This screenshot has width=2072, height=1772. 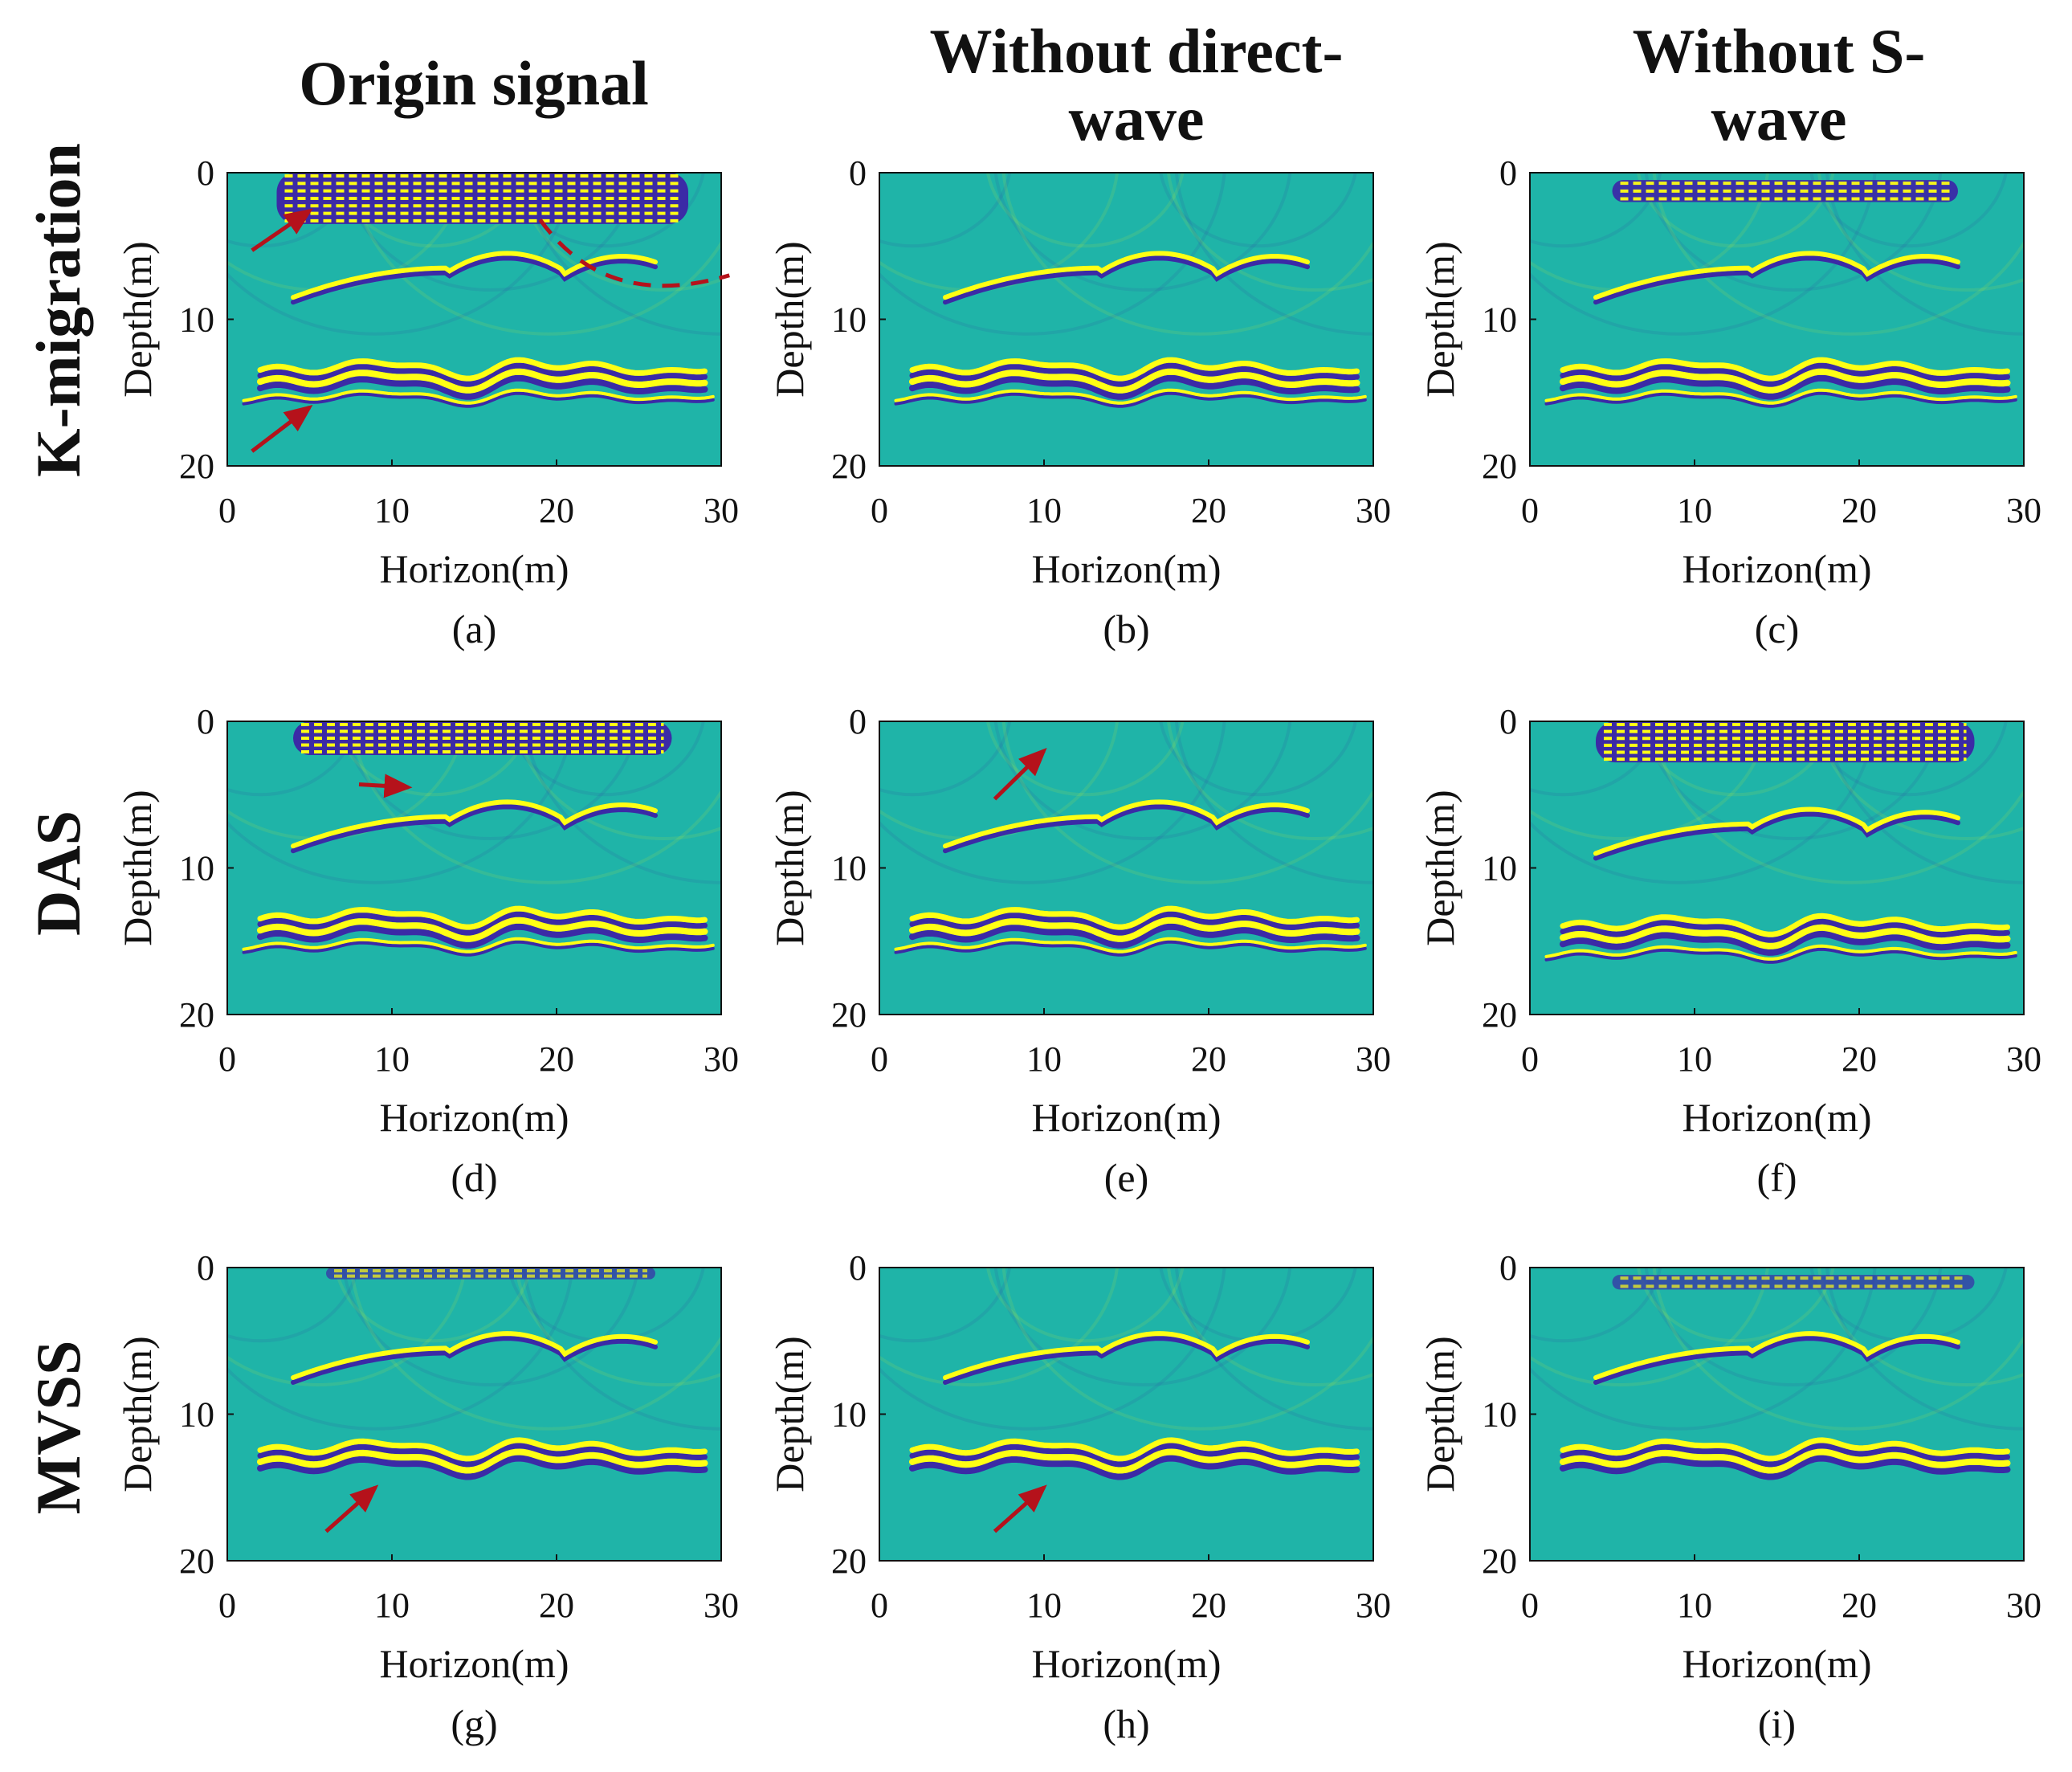 I want to click on direct-wave-block, so click(x=1786, y=742).